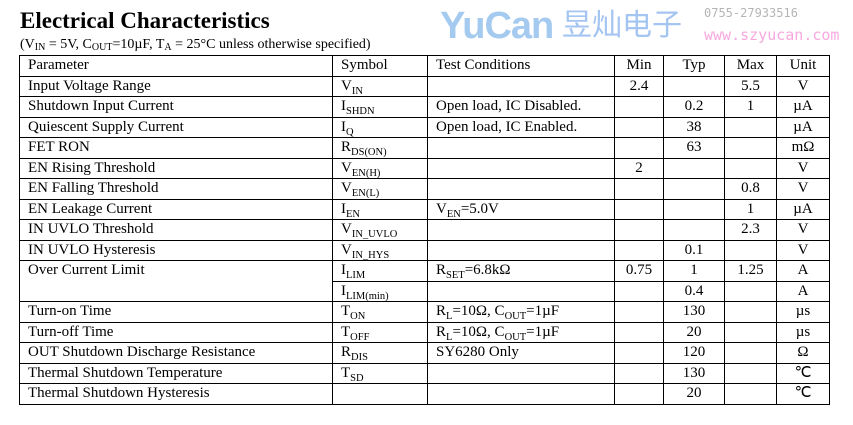 The width and height of the screenshot is (853, 425). What do you see at coordinates (176, 281) in the screenshot?
I see `parameter-cell: Over Current Limit` at bounding box center [176, 281].